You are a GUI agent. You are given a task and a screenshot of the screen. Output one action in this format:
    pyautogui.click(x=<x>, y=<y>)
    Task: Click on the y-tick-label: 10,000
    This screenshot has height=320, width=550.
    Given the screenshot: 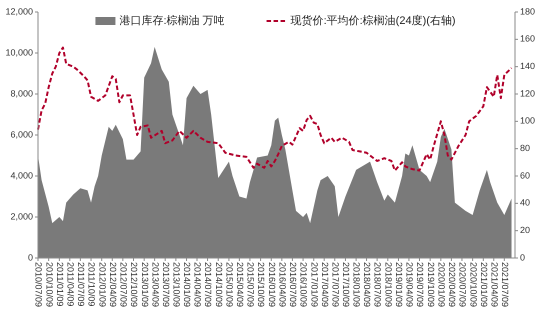 What is the action you would take?
    pyautogui.click(x=19, y=52)
    